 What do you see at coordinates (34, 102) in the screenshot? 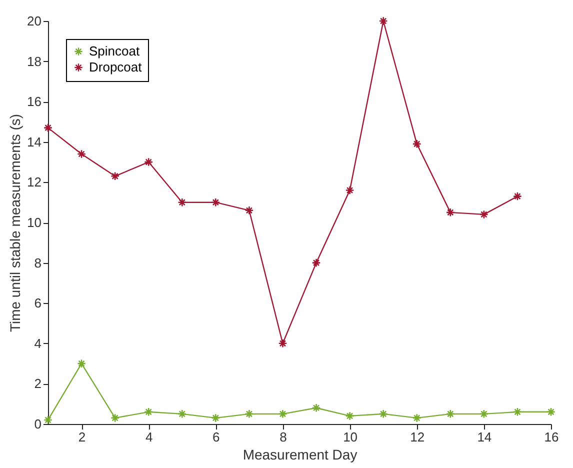
I see `y-tick-label: 16` at bounding box center [34, 102].